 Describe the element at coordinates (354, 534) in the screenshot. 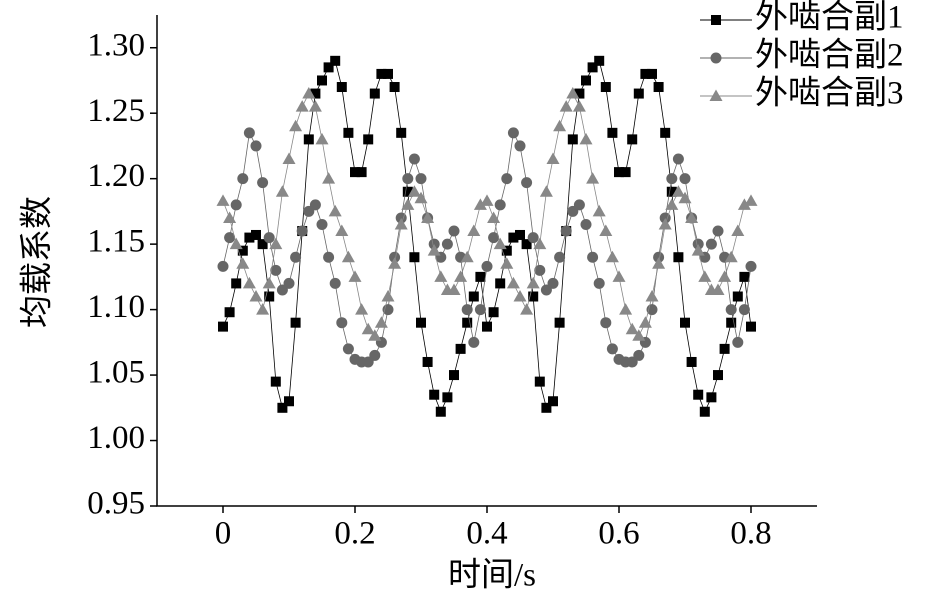

I see `x-tick-label: 0.2` at that location.